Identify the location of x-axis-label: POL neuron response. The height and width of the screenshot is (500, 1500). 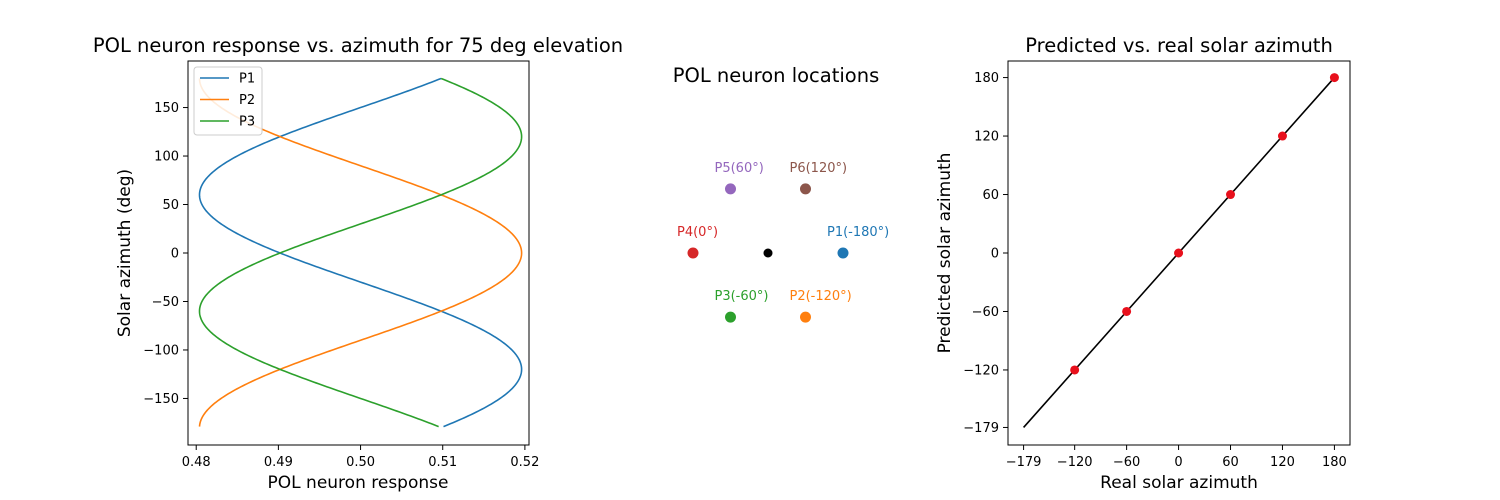
(358, 483).